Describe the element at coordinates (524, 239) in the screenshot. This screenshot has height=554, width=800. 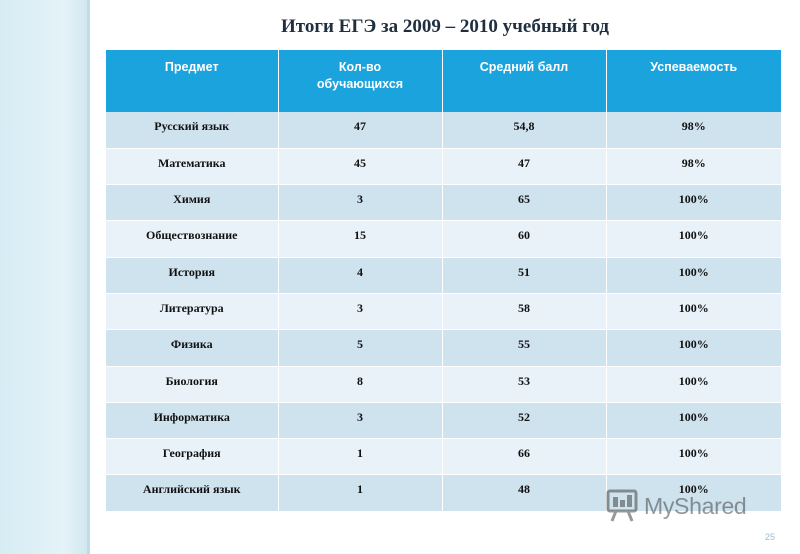
I see `cell-average-score: 60` at that location.